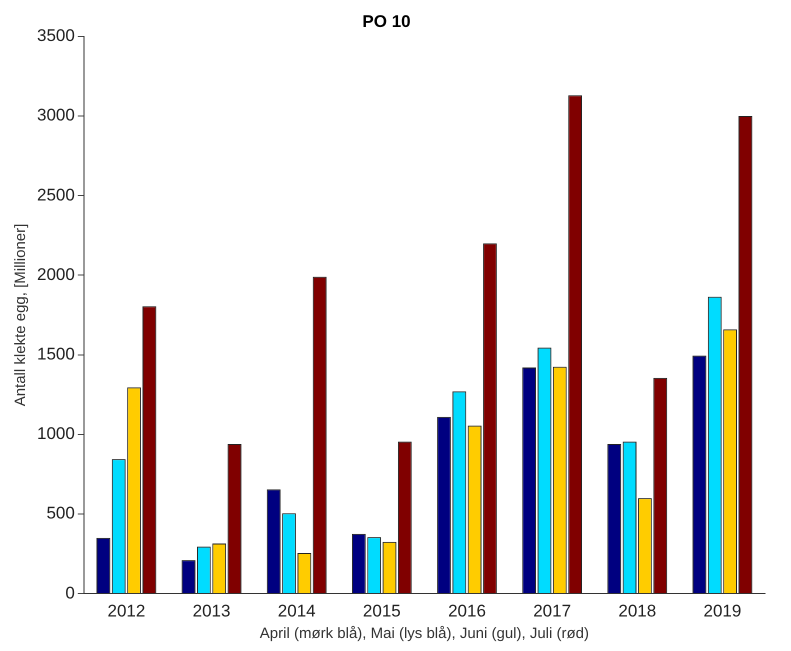 The width and height of the screenshot is (791, 651). Describe the element at coordinates (637, 610) in the screenshot. I see `x-tick-label: 2018` at that location.